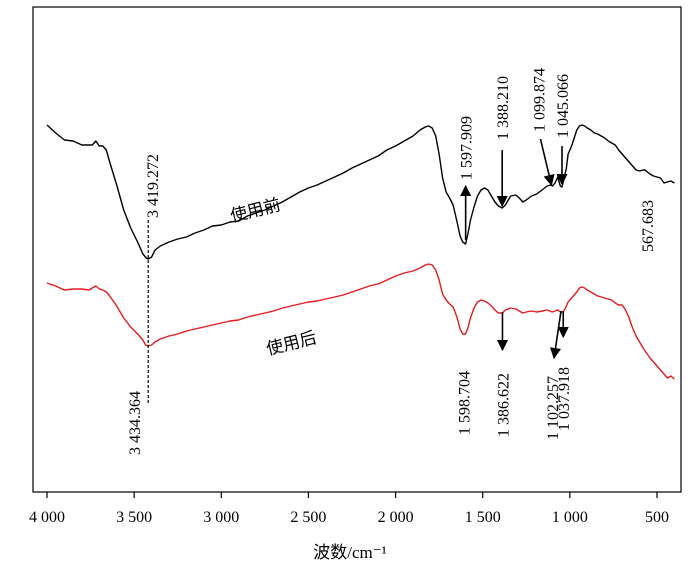  Describe the element at coordinates (483, 517) in the screenshot. I see `x-tick-label: 1 500` at that location.